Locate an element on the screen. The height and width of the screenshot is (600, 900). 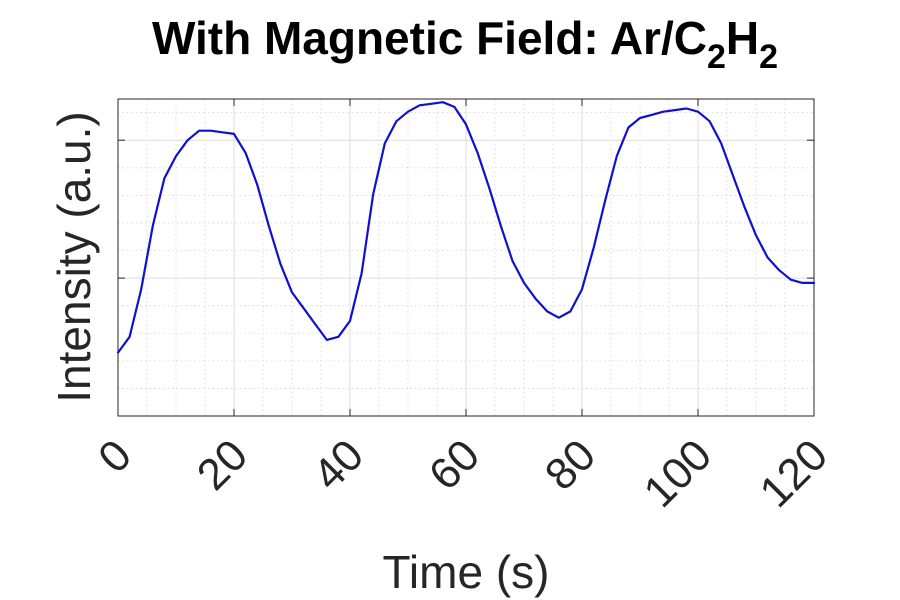
x-tick-label: 20 is located at coordinates (222, 464).